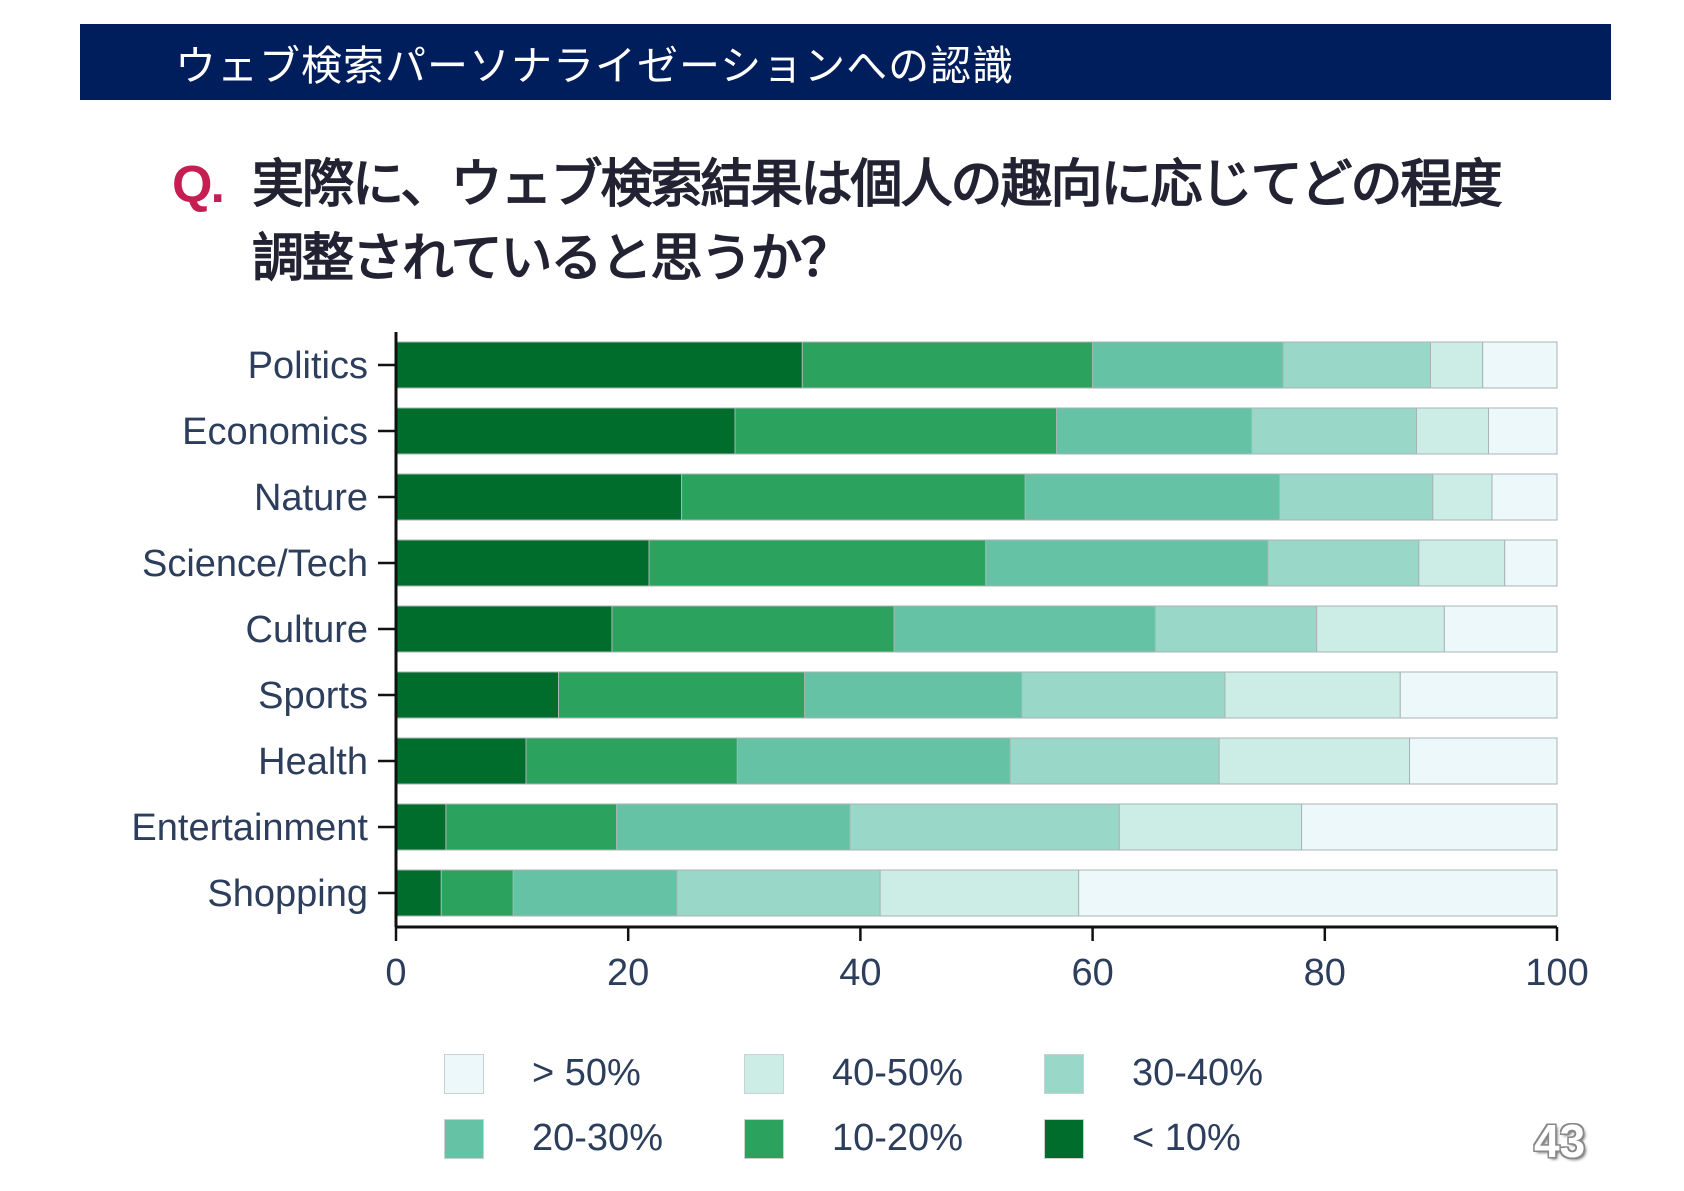 The height and width of the screenshot is (1191, 1684). I want to click on legend-label: 30-40%, so click(1197, 1073).